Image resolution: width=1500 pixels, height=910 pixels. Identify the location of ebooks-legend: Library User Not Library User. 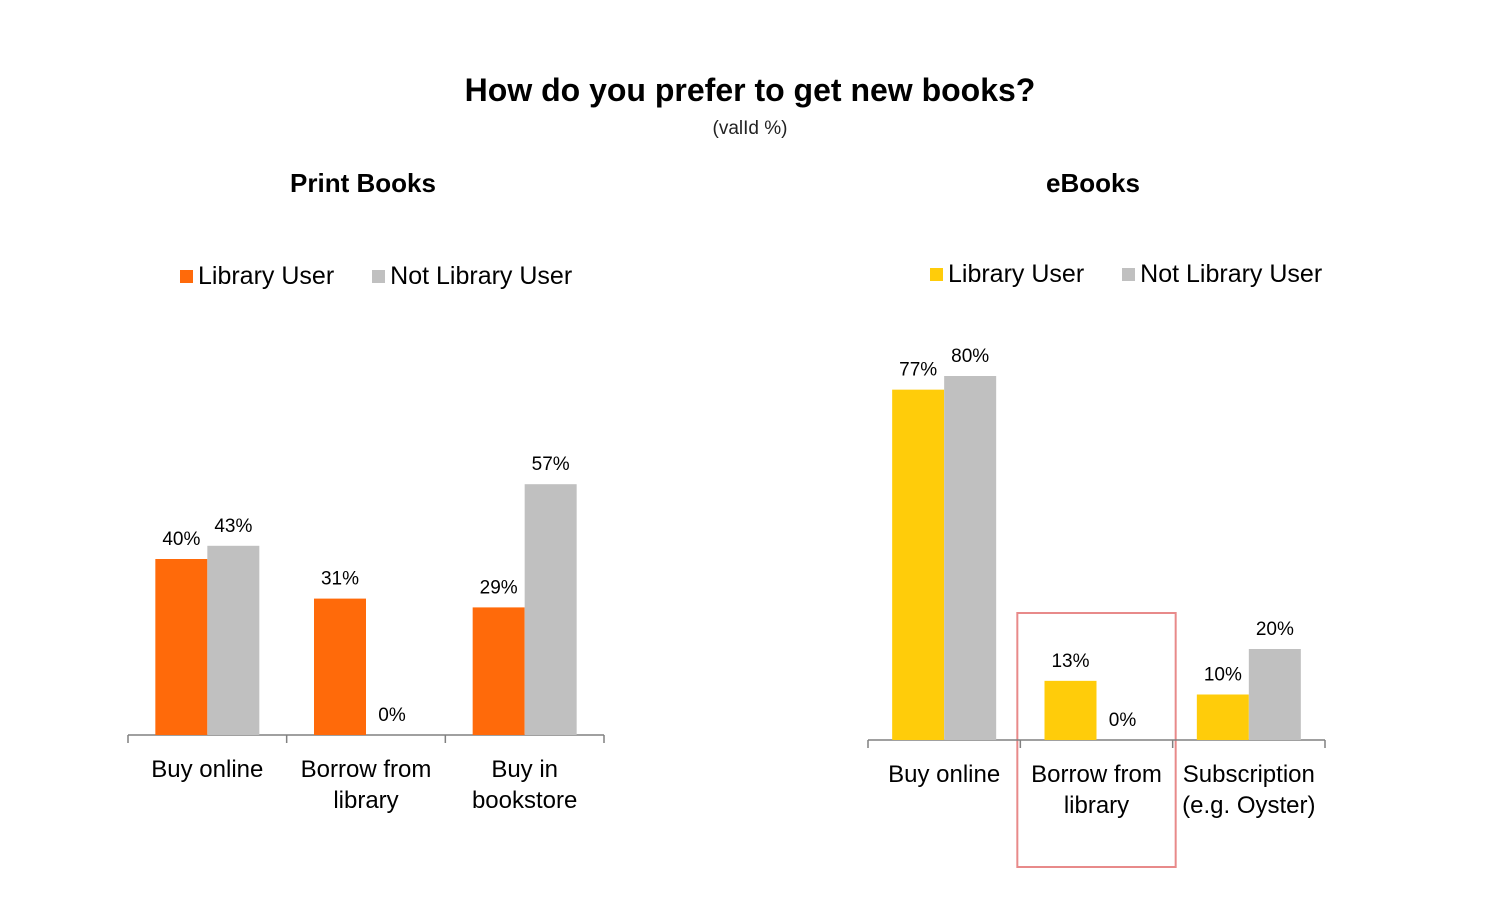
(1145, 274).